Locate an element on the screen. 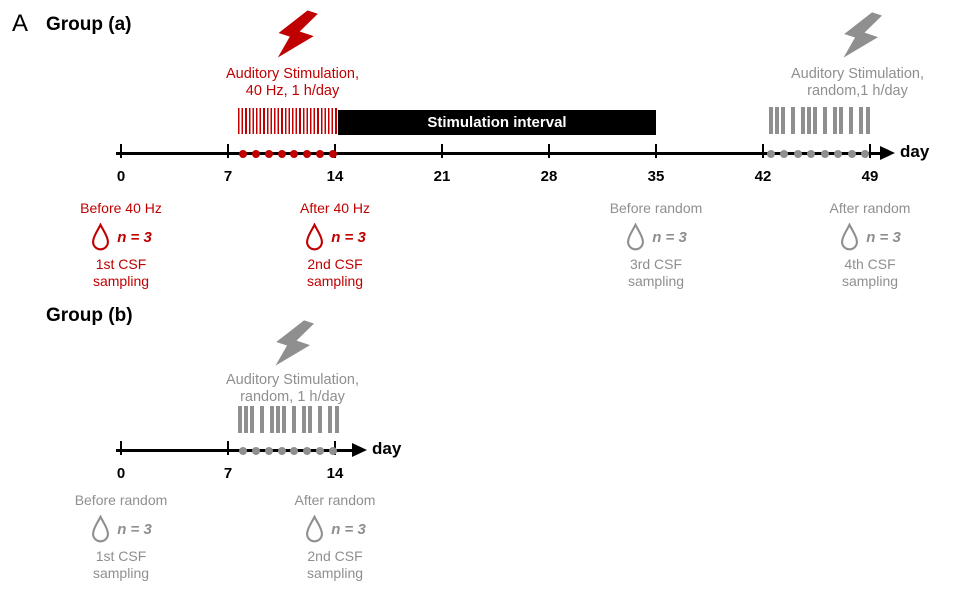 This screenshot has width=960, height=599. day-axis-label-a: day is located at coordinates (915, 151).